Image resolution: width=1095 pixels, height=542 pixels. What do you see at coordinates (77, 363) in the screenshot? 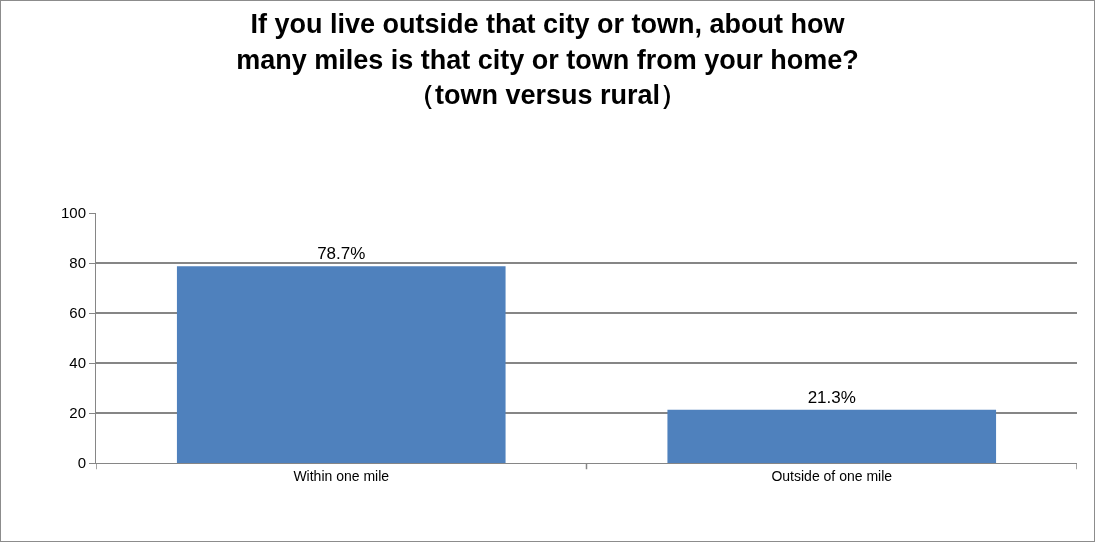
I see `y-tick-label: 40` at bounding box center [77, 363].